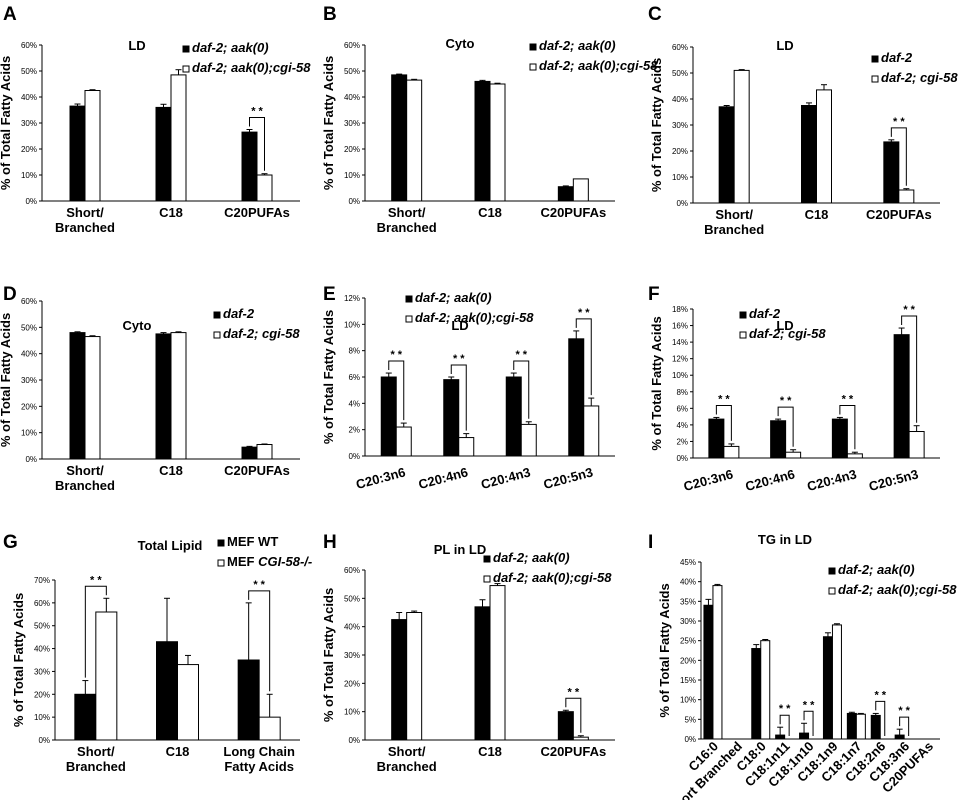 The height and width of the screenshot is (800, 966). I want to click on y-tick-label: 4%, so click(682, 425).